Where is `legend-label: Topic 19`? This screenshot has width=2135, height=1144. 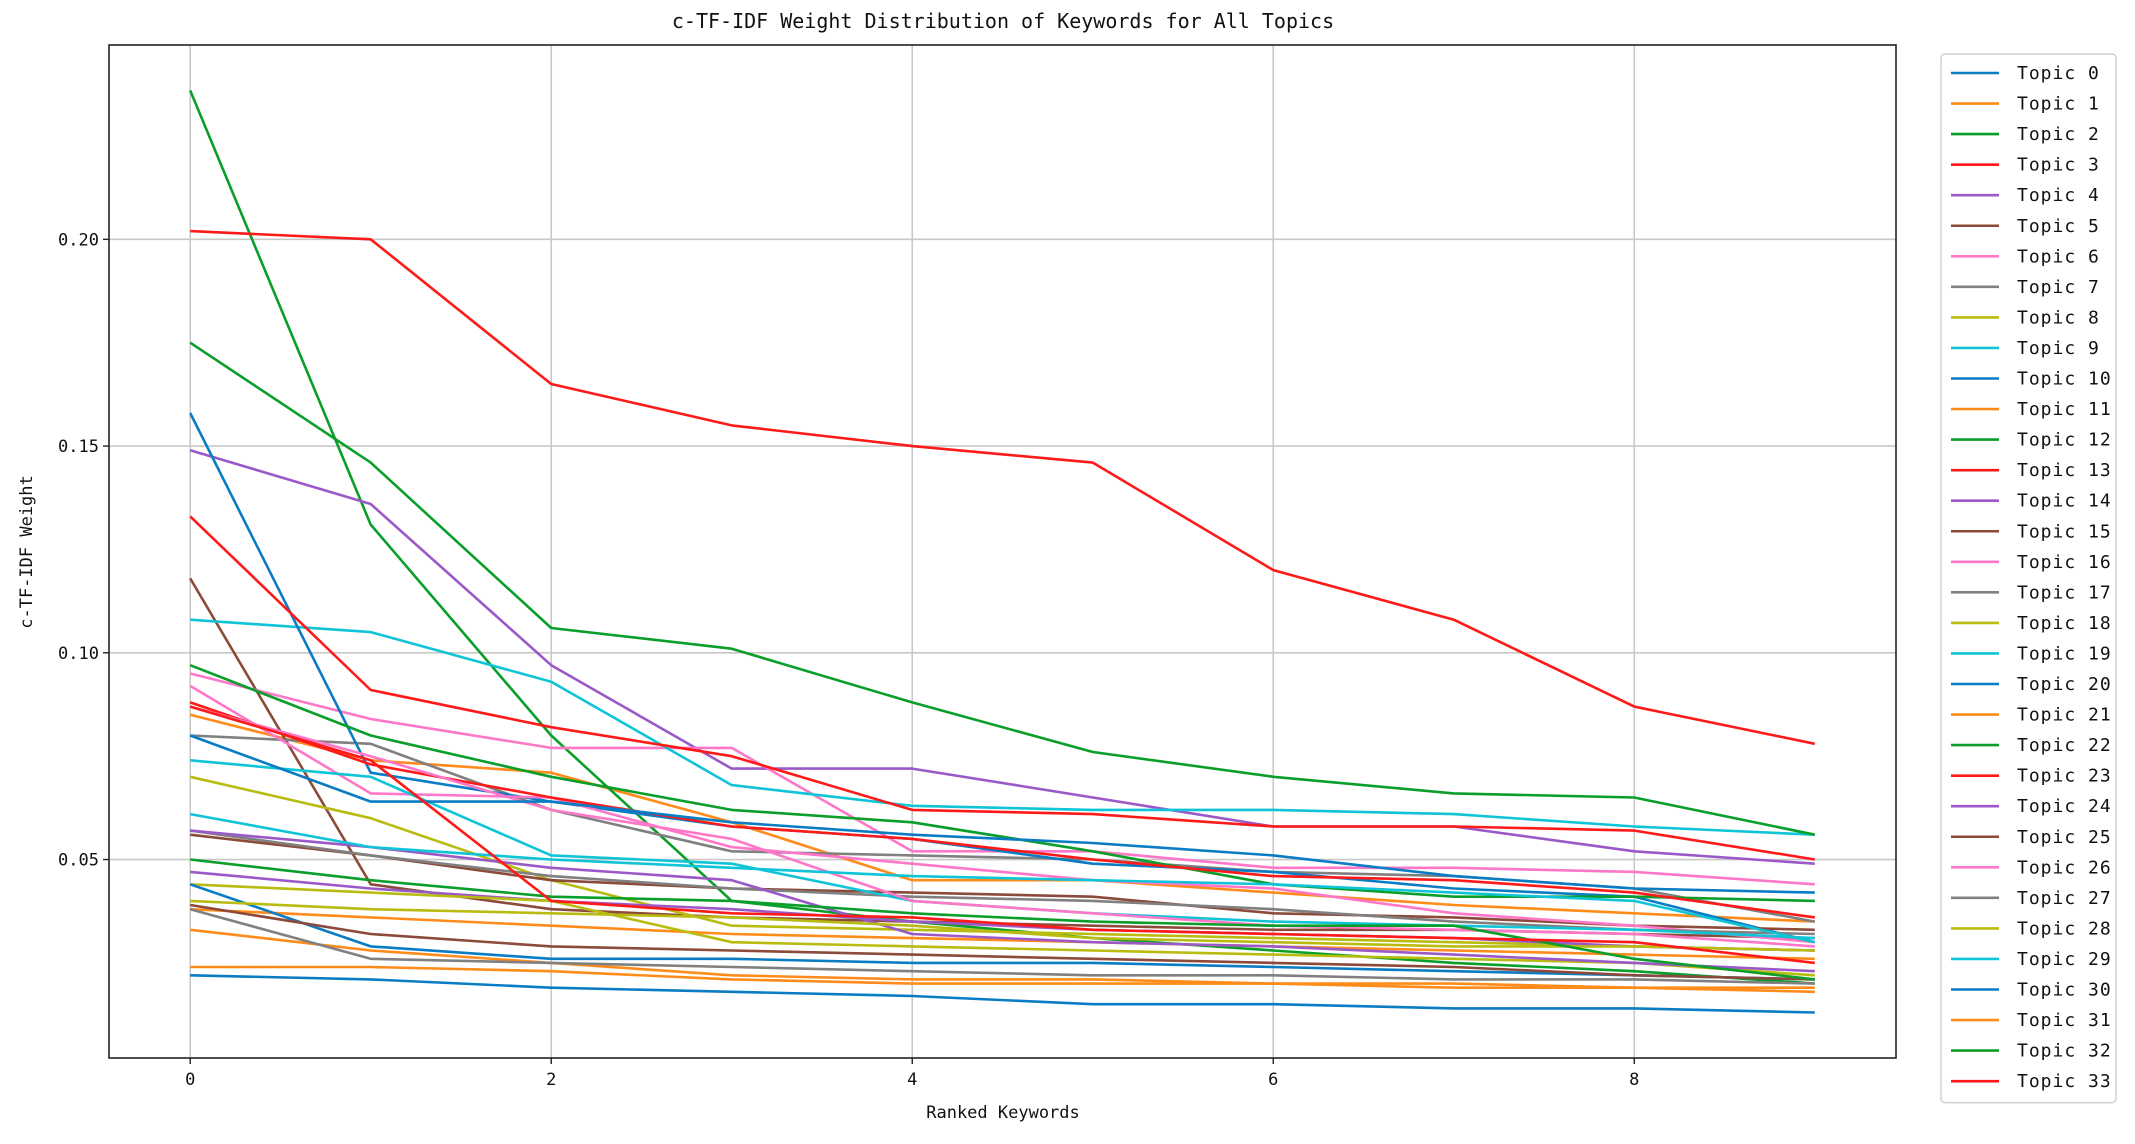 legend-label: Topic 19 is located at coordinates (2064, 653).